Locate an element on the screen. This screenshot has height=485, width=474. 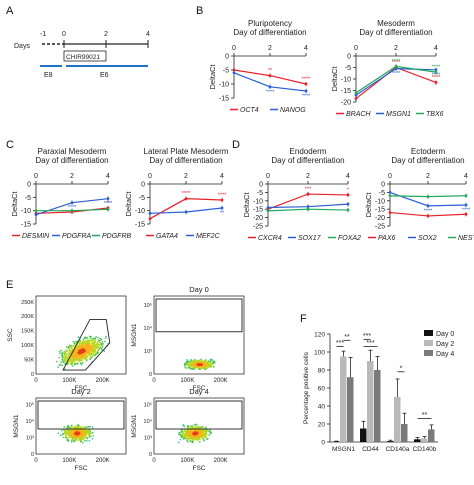
significance-label: *** is located at coordinates (308, 190).